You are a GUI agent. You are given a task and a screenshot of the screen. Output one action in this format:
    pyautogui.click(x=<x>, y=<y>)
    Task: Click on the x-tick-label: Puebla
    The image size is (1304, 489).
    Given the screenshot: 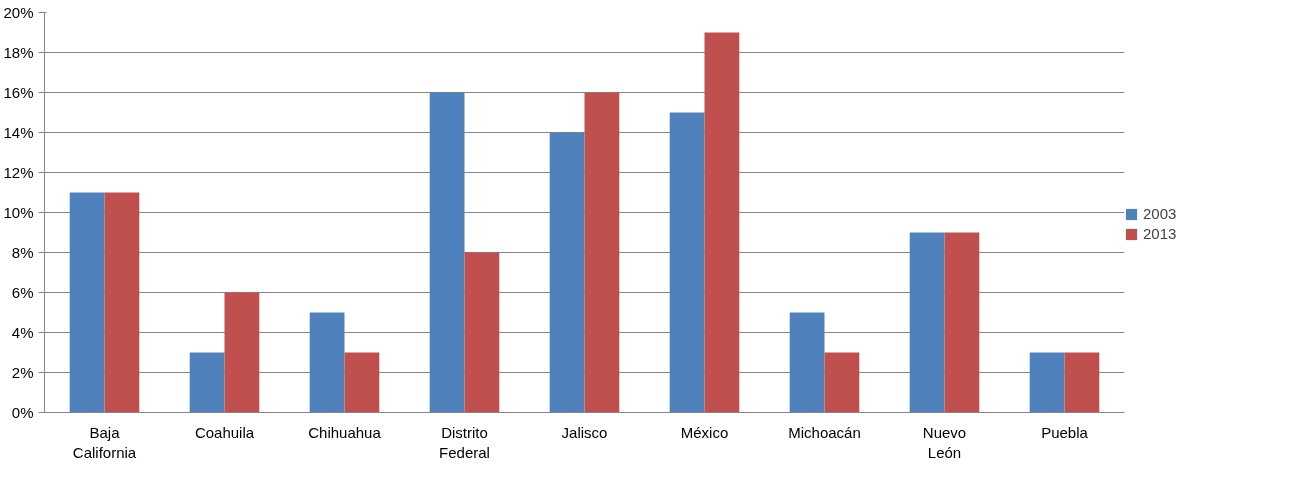 What is the action you would take?
    pyautogui.click(x=1065, y=432)
    